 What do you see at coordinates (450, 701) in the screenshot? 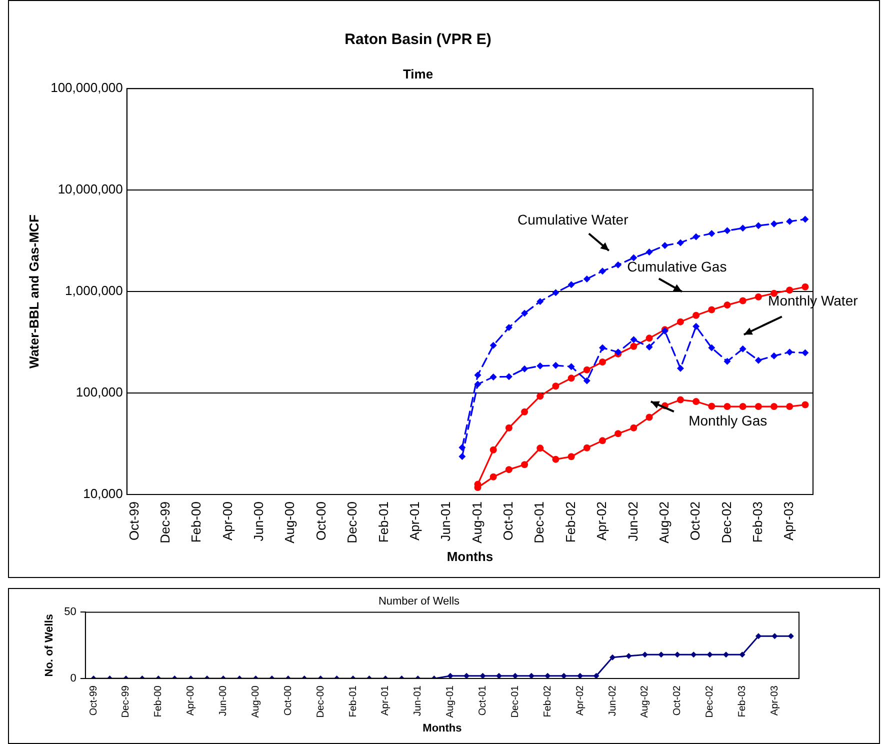
I see `x-tick-label: Aug-01` at bounding box center [450, 701].